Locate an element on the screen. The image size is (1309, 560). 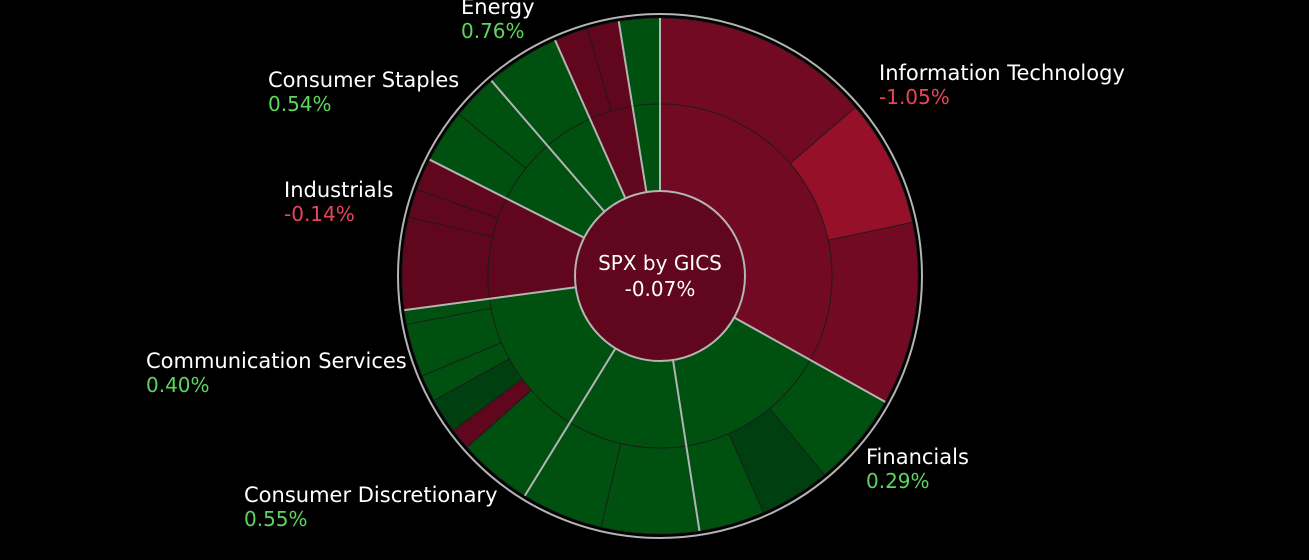
sector-divider-consumer-discretionary is located at coordinates (686, 445).